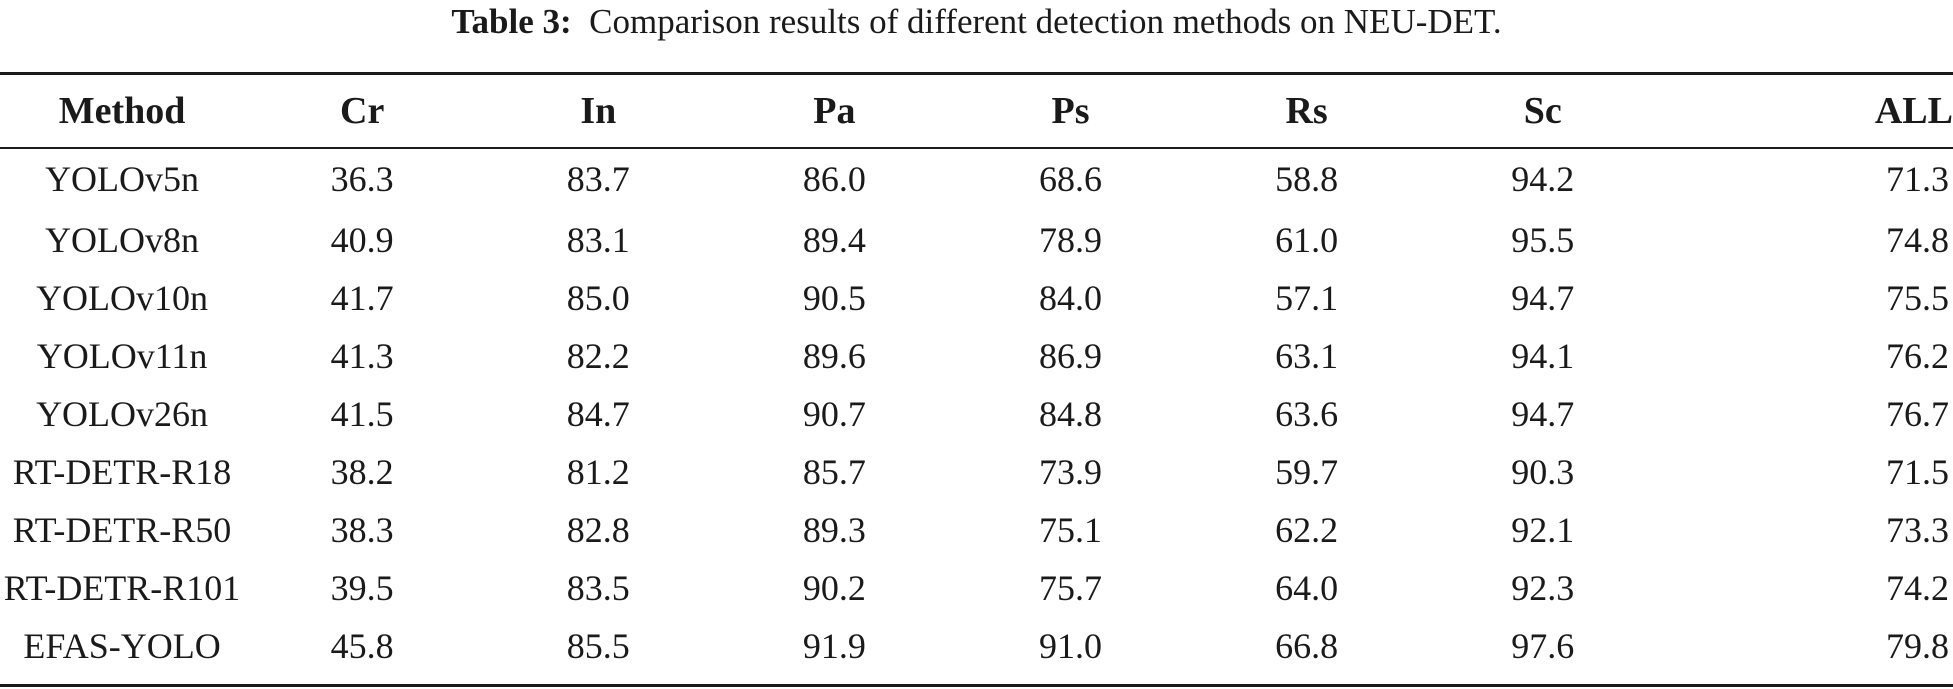 Image resolution: width=1953 pixels, height=689 pixels. Describe the element at coordinates (1543, 646) in the screenshot. I see `cell-sc: 97.6` at that location.